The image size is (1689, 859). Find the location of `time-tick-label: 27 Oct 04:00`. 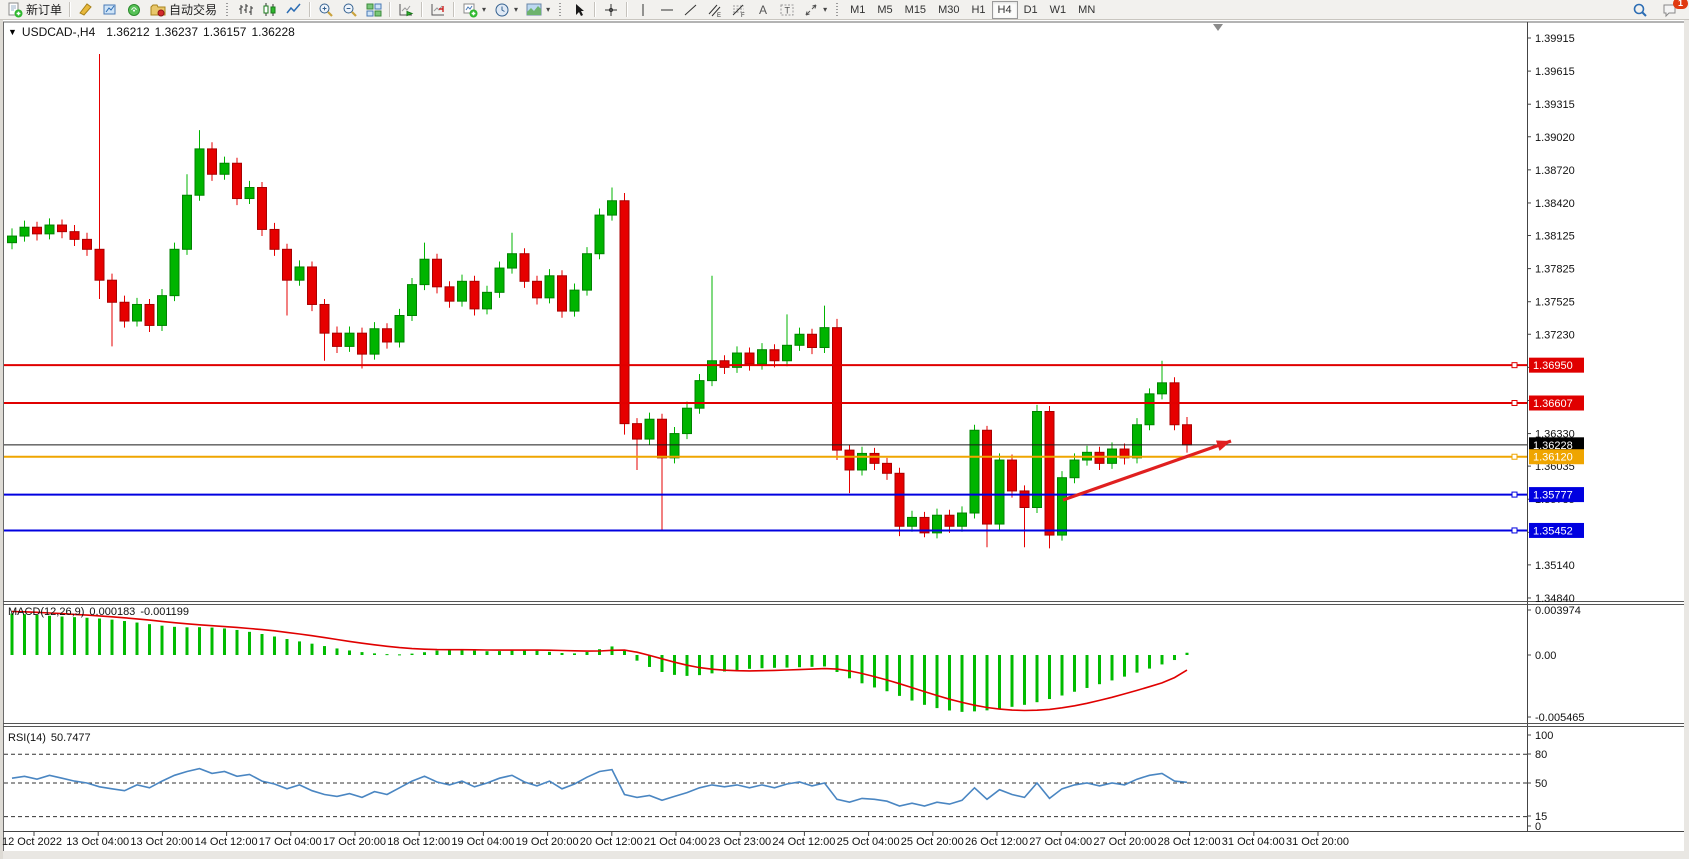

time-tick-label: 27 Oct 04:00 is located at coordinates (1060, 842).